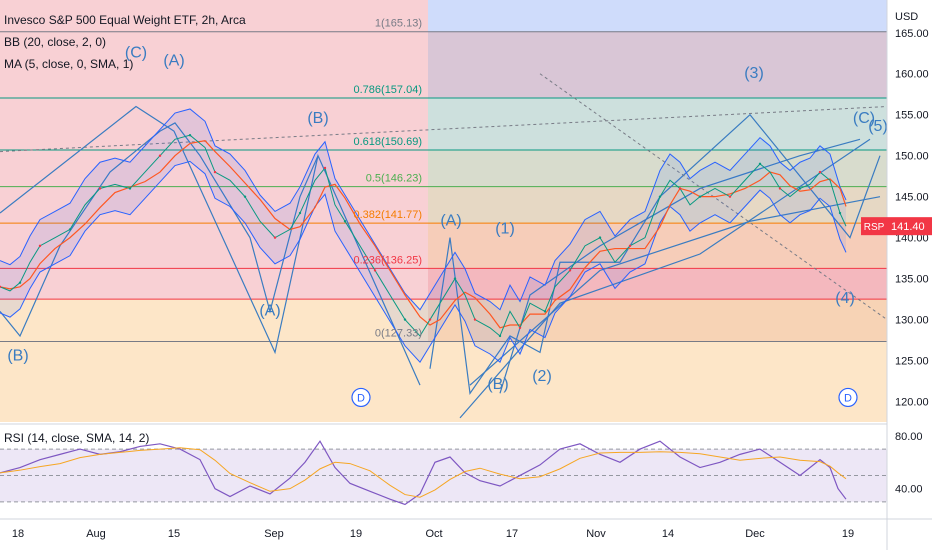  Describe the element at coordinates (909, 437) in the screenshot. I see `rsi-tick: 80.00` at that location.